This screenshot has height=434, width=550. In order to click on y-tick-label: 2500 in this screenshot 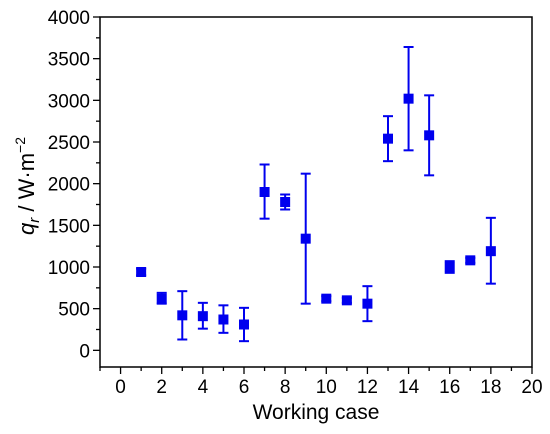, I will do `click(69, 143)`.